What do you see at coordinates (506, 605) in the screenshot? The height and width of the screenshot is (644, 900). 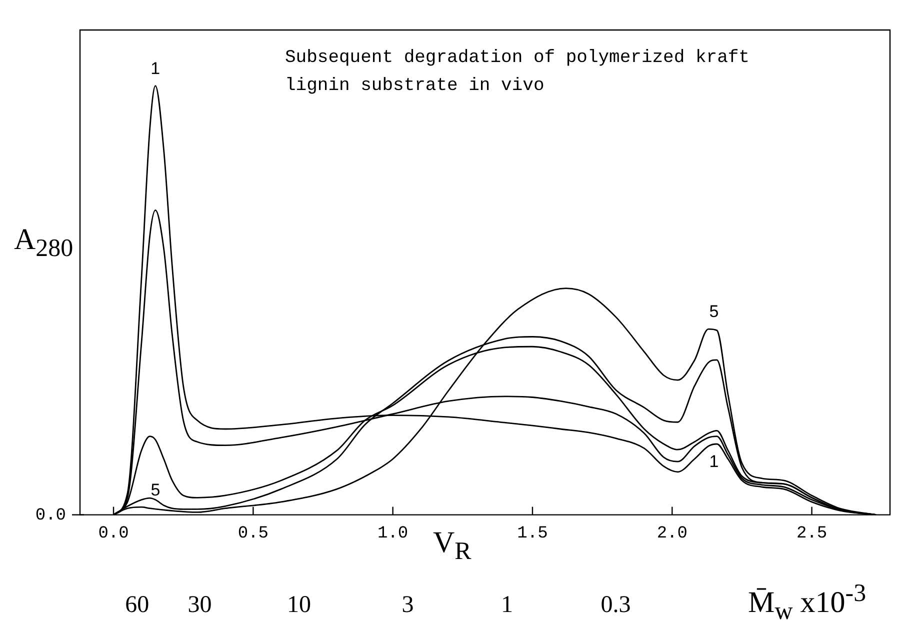 I see `x2-tick-label: 1` at bounding box center [506, 605].